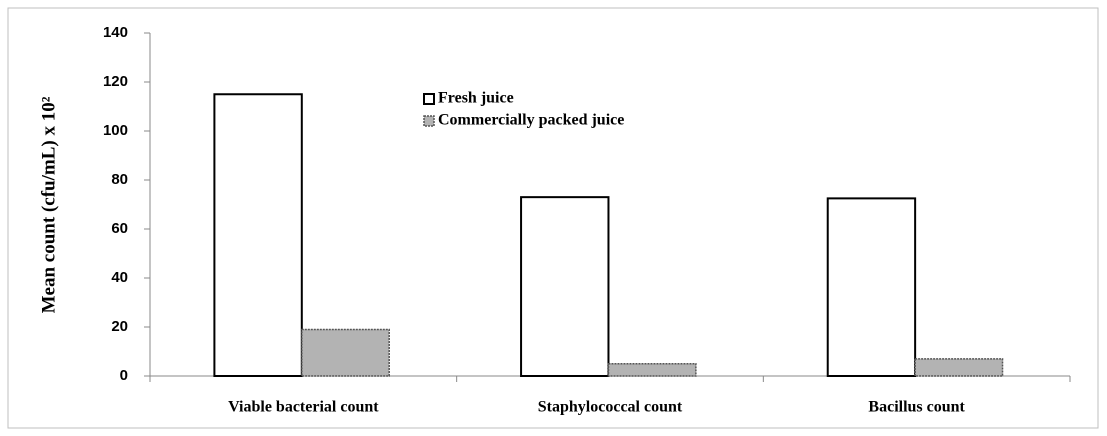  What do you see at coordinates (303, 407) in the screenshot?
I see `x-tick-label: Viable bacterial count` at bounding box center [303, 407].